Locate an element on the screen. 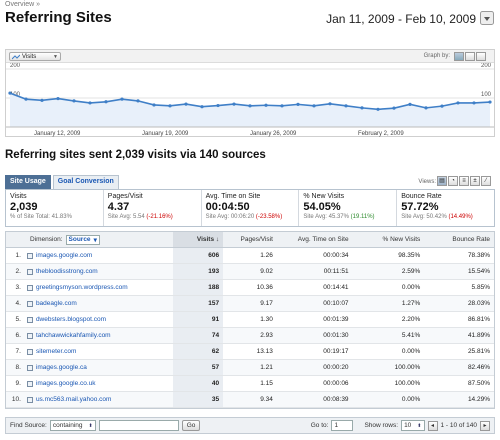 The height and width of the screenshot is (440, 500). score-visits: Visits 2,039 % of Site Total: 41.83% is located at coordinates (55, 208).